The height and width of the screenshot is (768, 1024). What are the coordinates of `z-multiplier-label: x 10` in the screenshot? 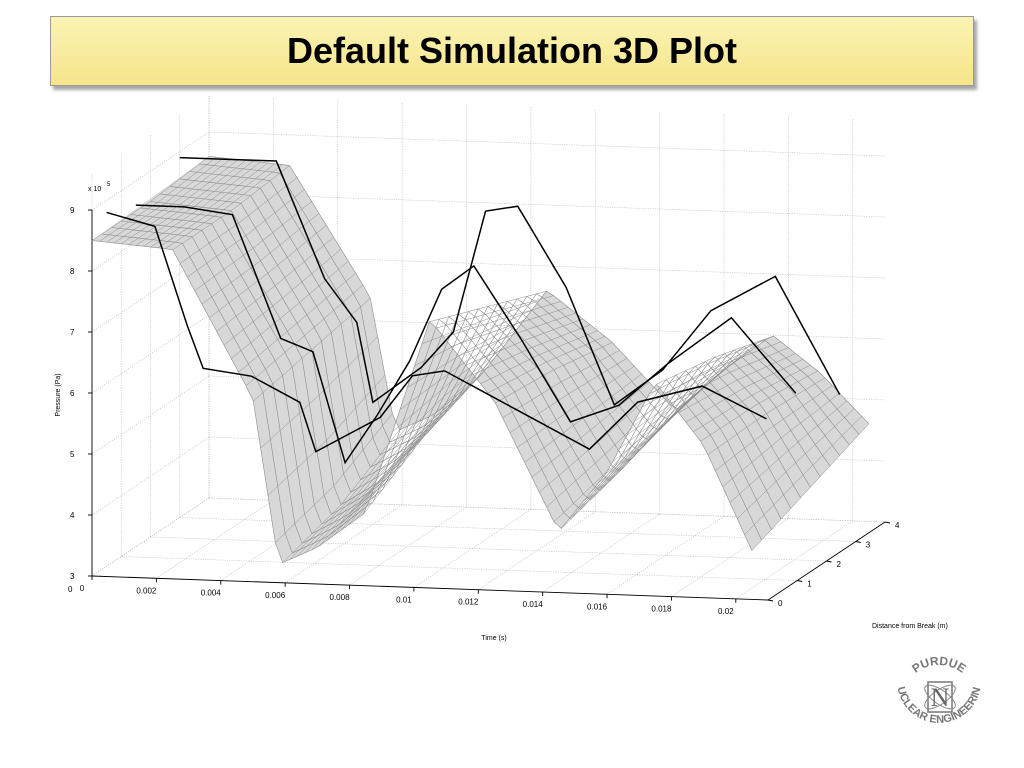 It's located at (94, 189).